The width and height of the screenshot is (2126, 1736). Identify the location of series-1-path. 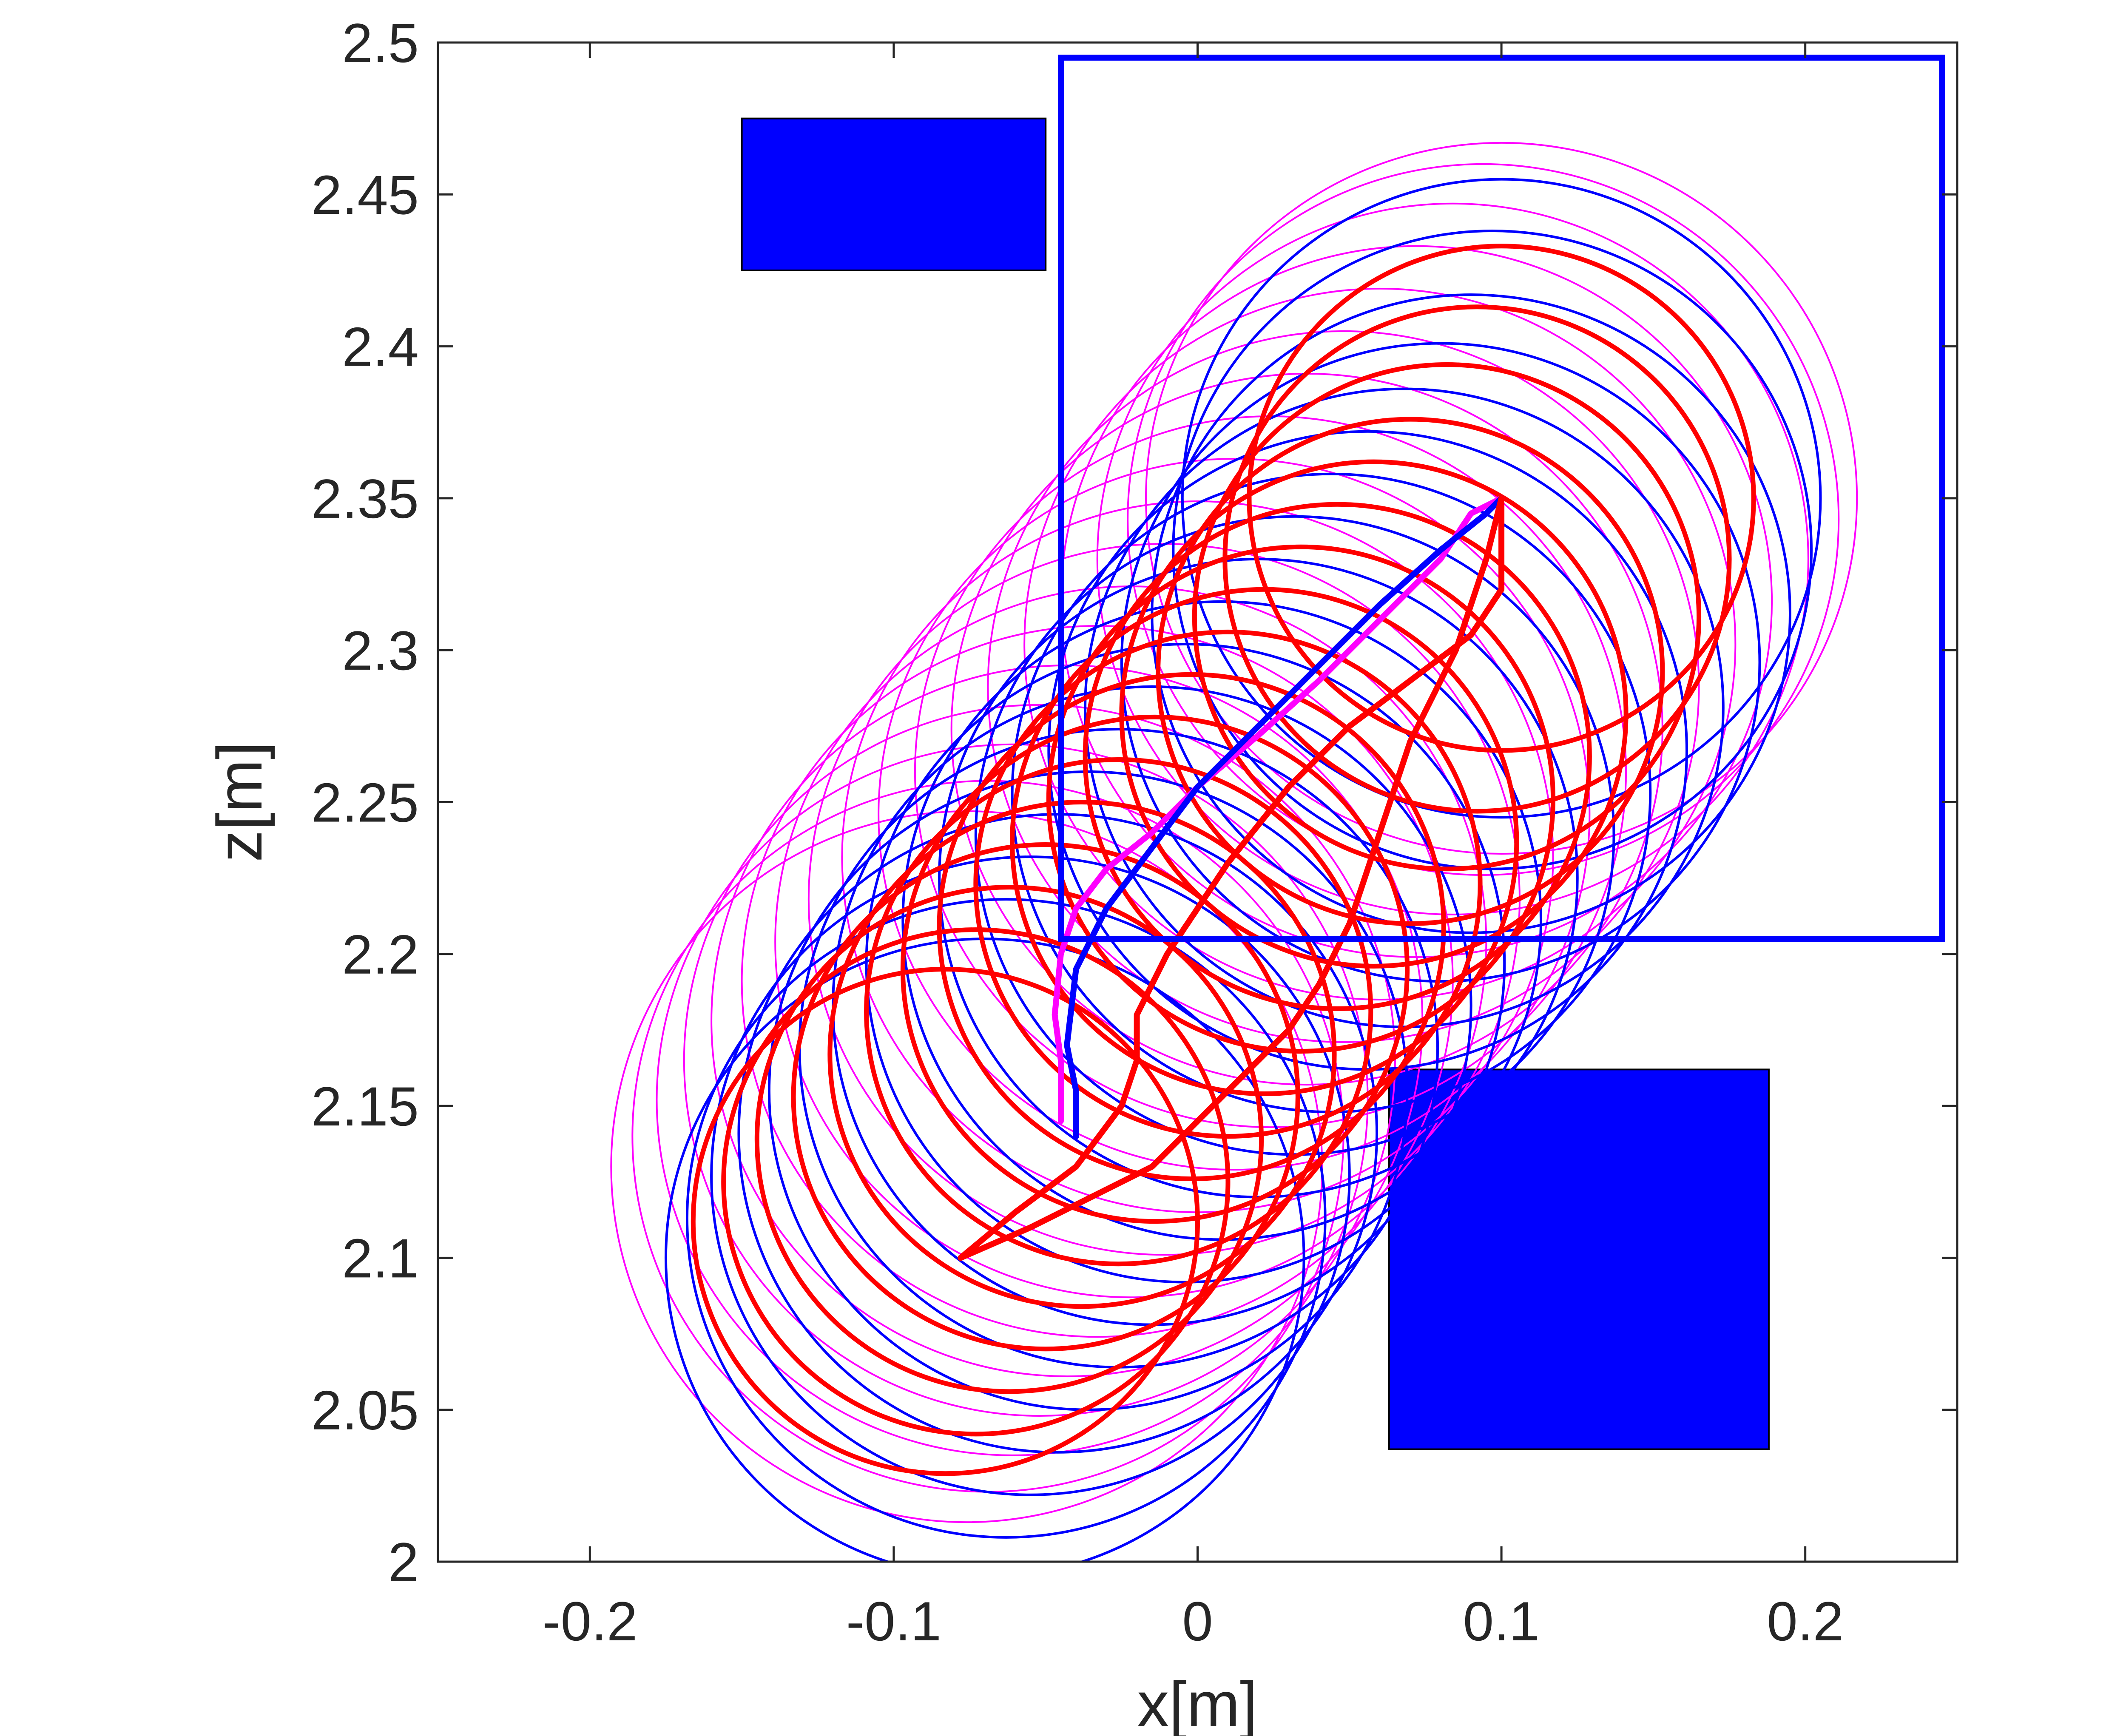
(1279, 810).